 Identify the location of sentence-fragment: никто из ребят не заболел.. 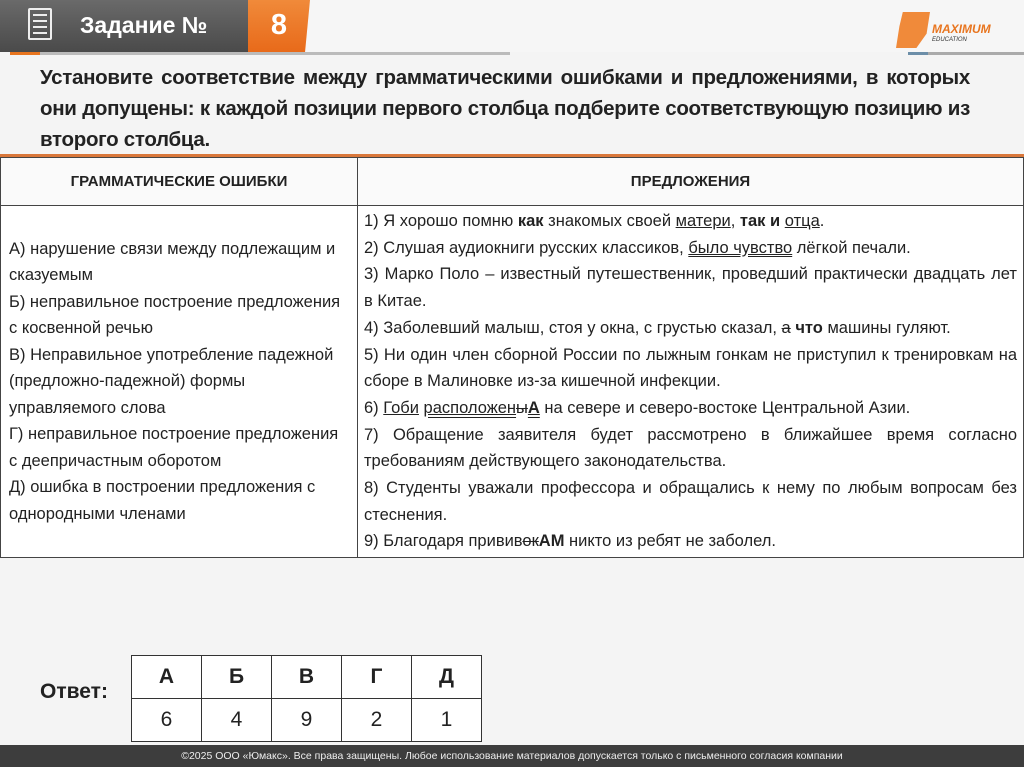
(670, 541).